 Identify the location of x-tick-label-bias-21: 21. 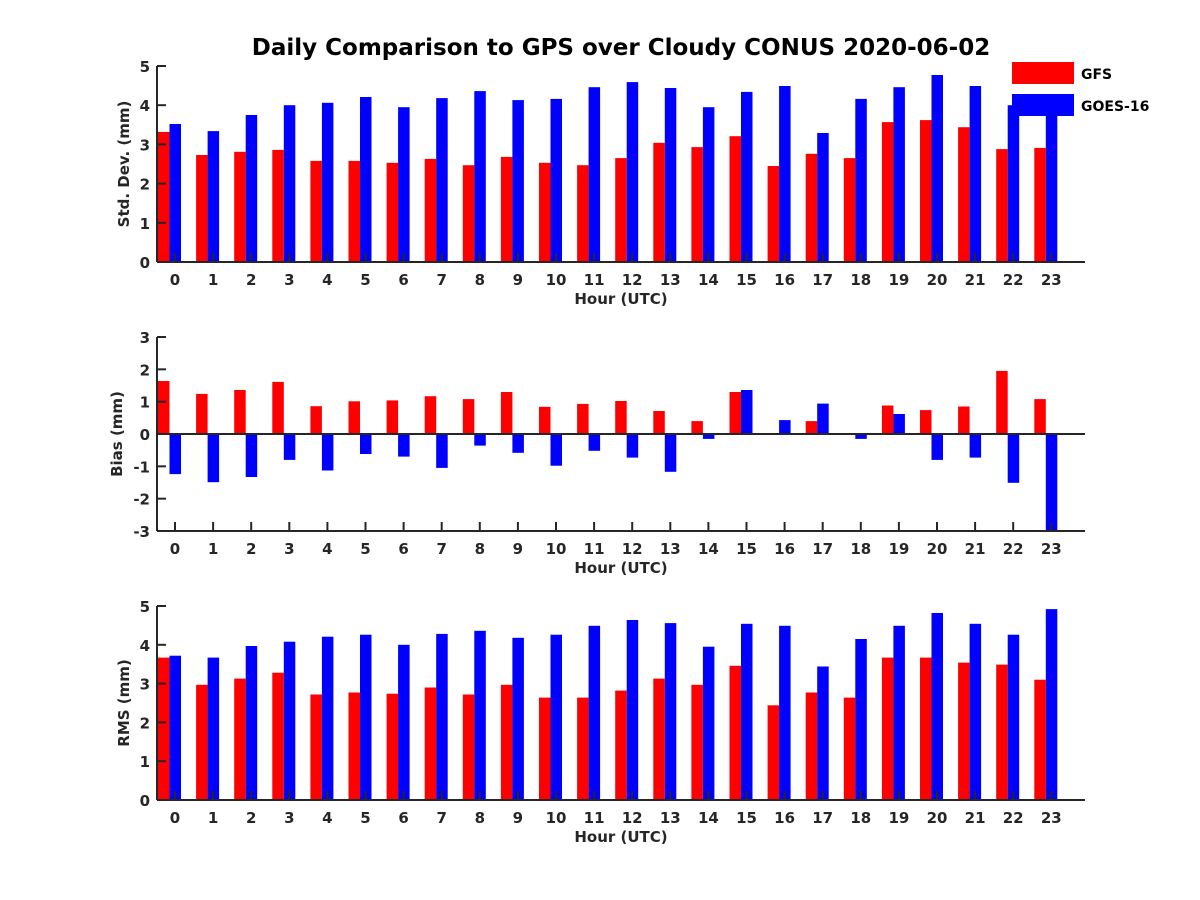
(975, 549).